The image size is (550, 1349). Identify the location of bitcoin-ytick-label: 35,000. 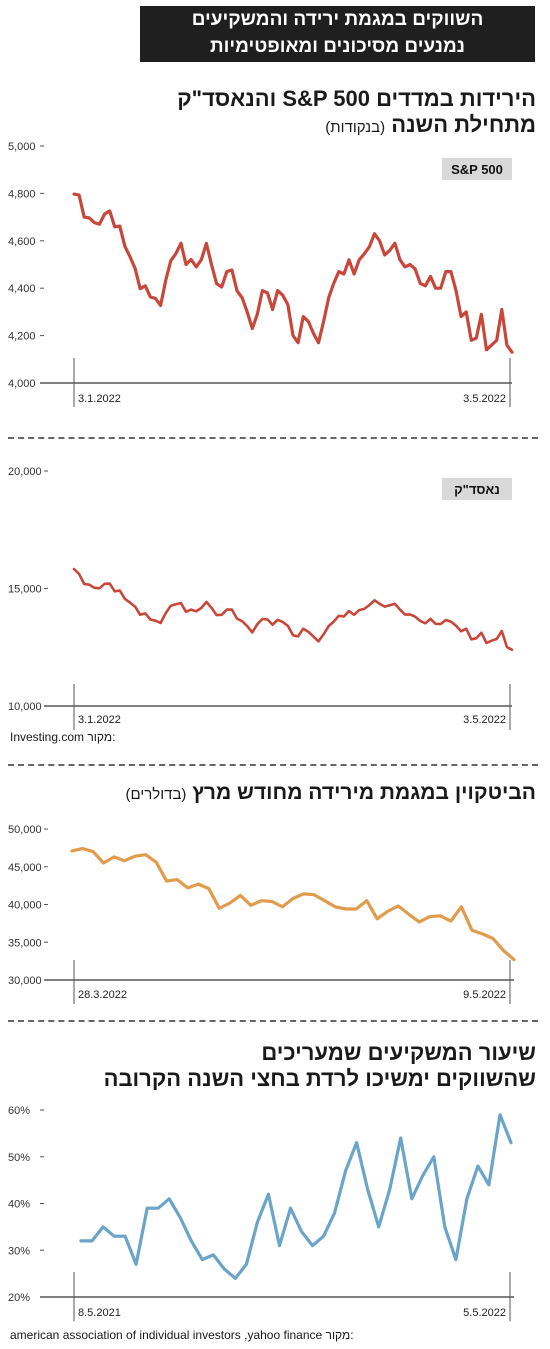
(25, 943).